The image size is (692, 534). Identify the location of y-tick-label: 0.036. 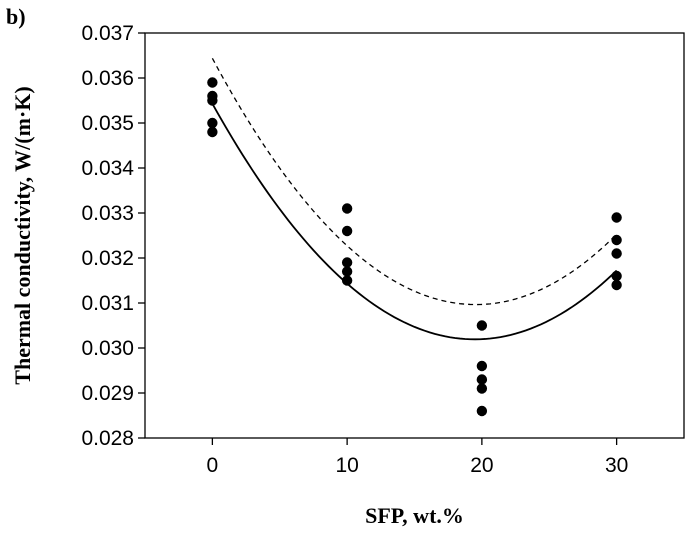
(107, 78).